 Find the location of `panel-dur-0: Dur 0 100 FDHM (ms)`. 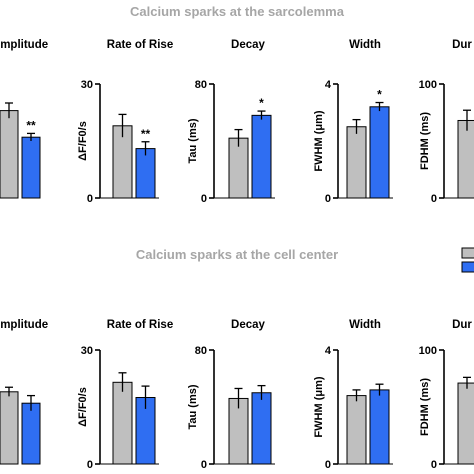

panel-dur-0: Dur 0 100 FDHM (ms) is located at coordinates (446, 122).